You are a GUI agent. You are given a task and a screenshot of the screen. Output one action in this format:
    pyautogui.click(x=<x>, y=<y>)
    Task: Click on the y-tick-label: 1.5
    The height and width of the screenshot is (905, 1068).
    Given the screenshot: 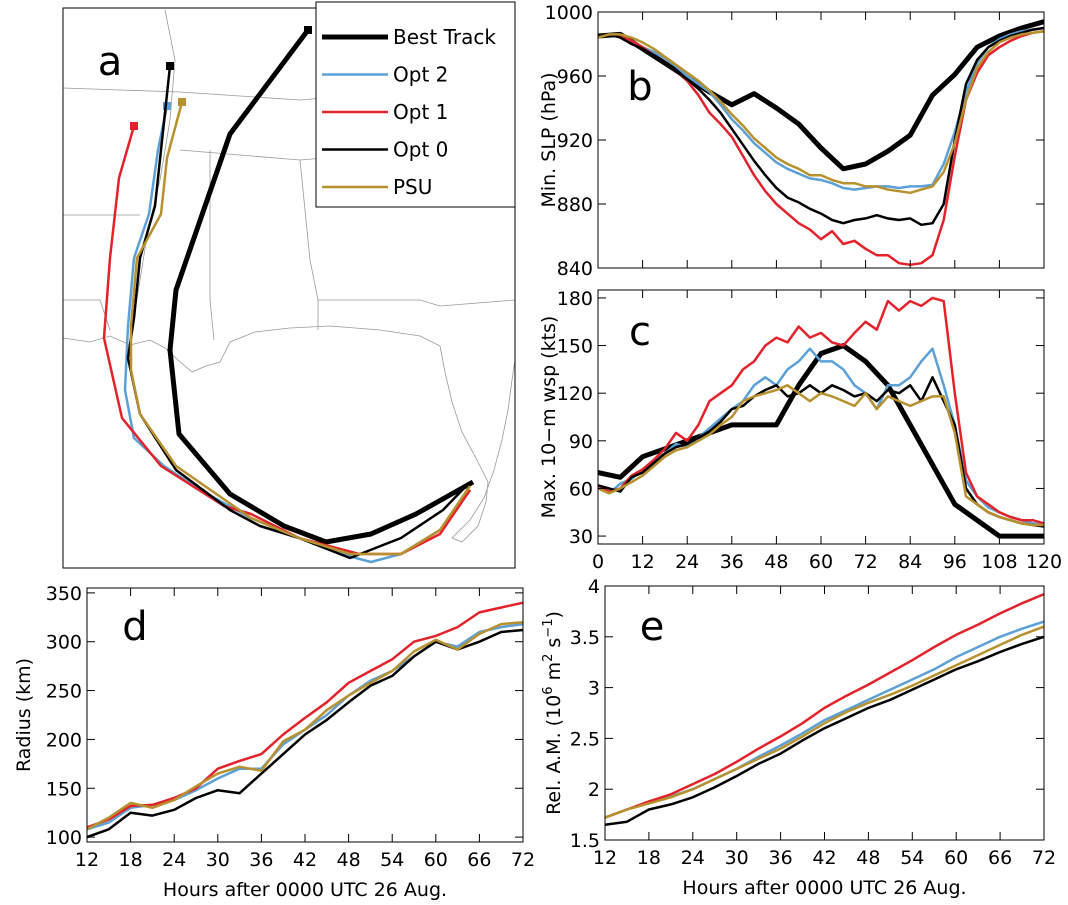 What is the action you would take?
    pyautogui.click(x=585, y=841)
    